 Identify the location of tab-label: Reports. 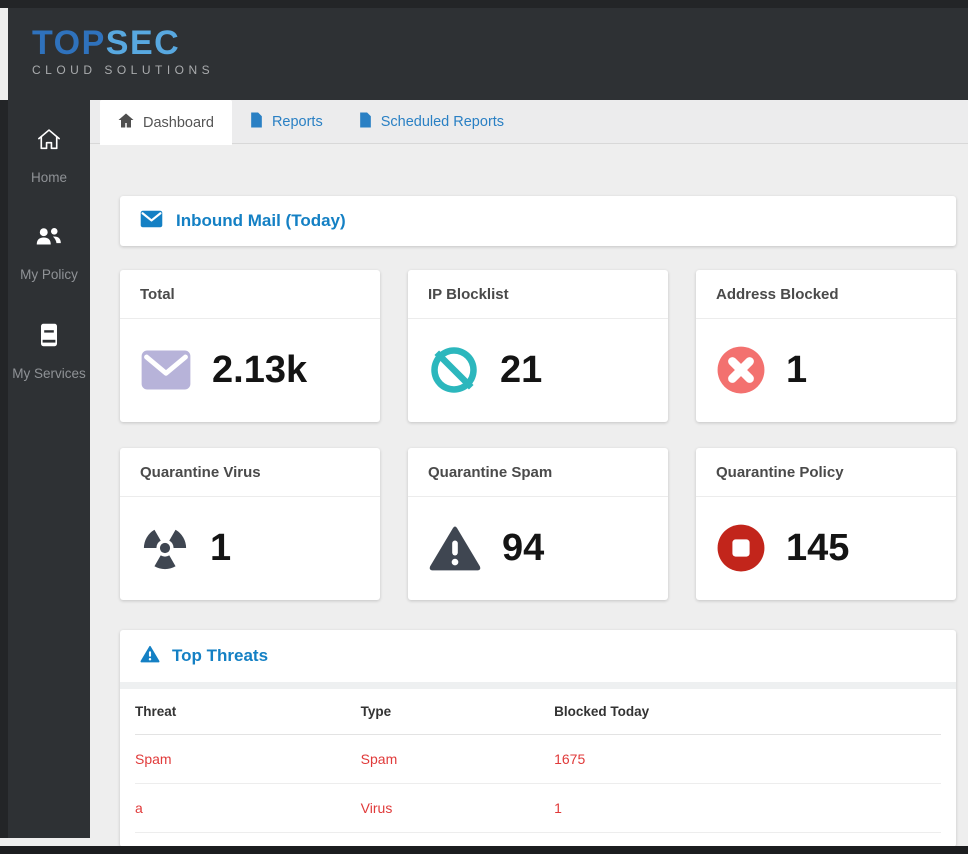
(297, 122).